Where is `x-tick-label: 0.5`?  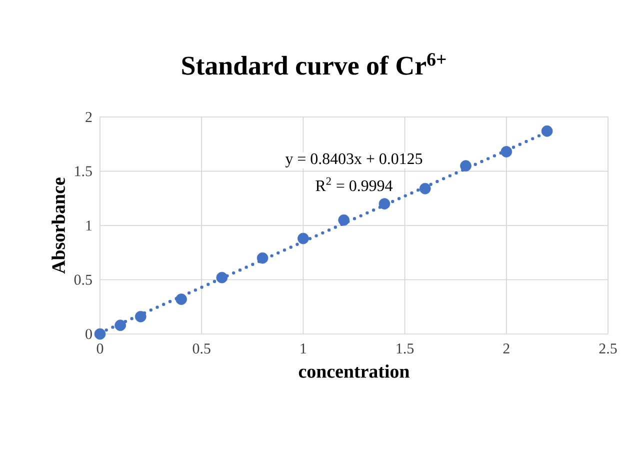 x-tick-label: 0.5 is located at coordinates (201, 349).